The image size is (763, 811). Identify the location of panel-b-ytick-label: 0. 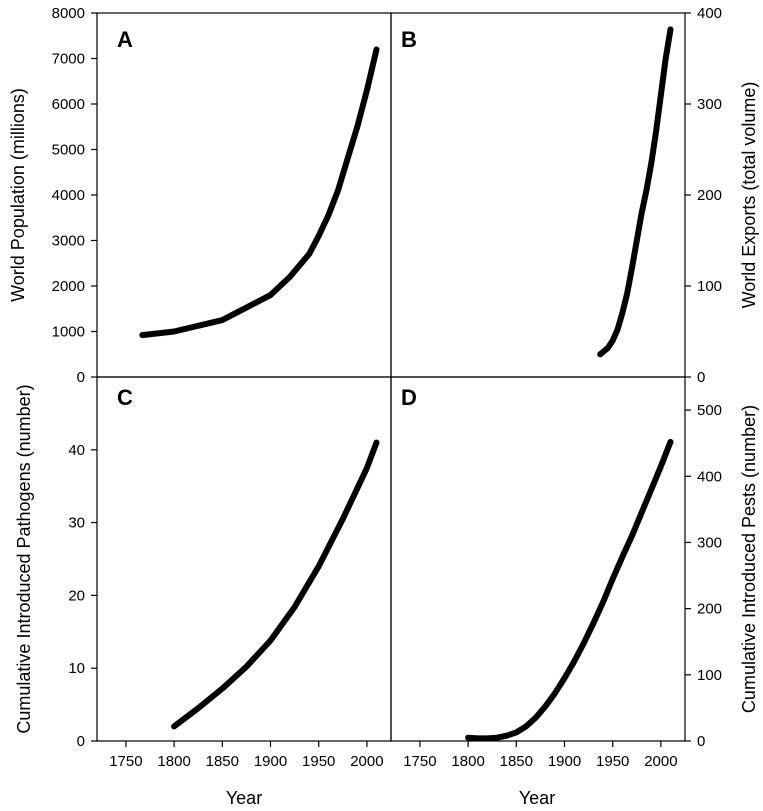
(701, 377).